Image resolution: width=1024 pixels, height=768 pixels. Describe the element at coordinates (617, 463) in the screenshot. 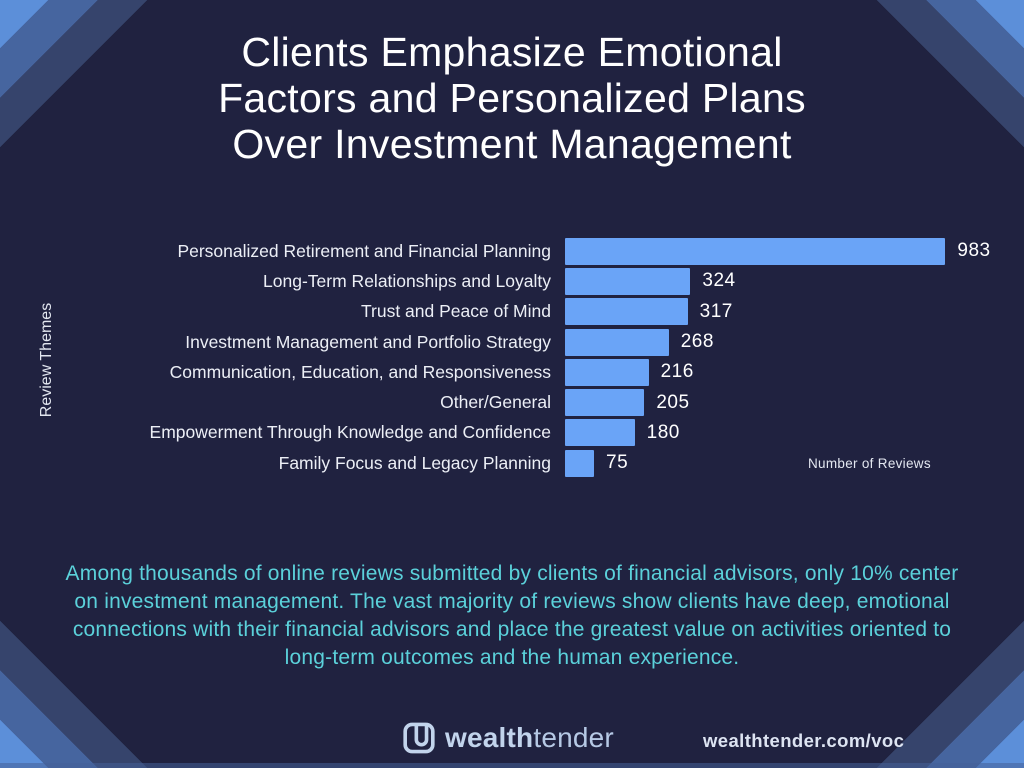

I see `bar-value-label: 75` at that location.